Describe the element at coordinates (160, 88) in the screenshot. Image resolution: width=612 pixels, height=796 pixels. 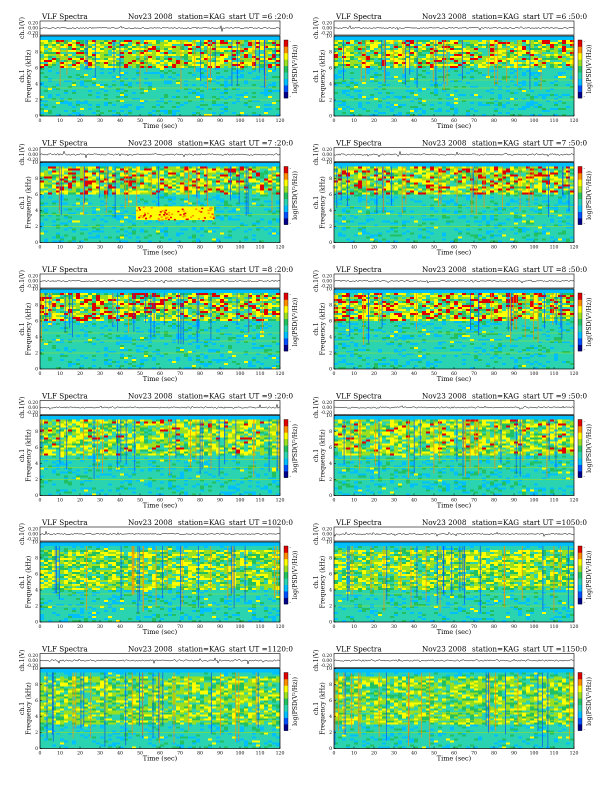
I see `emission-line` at that location.